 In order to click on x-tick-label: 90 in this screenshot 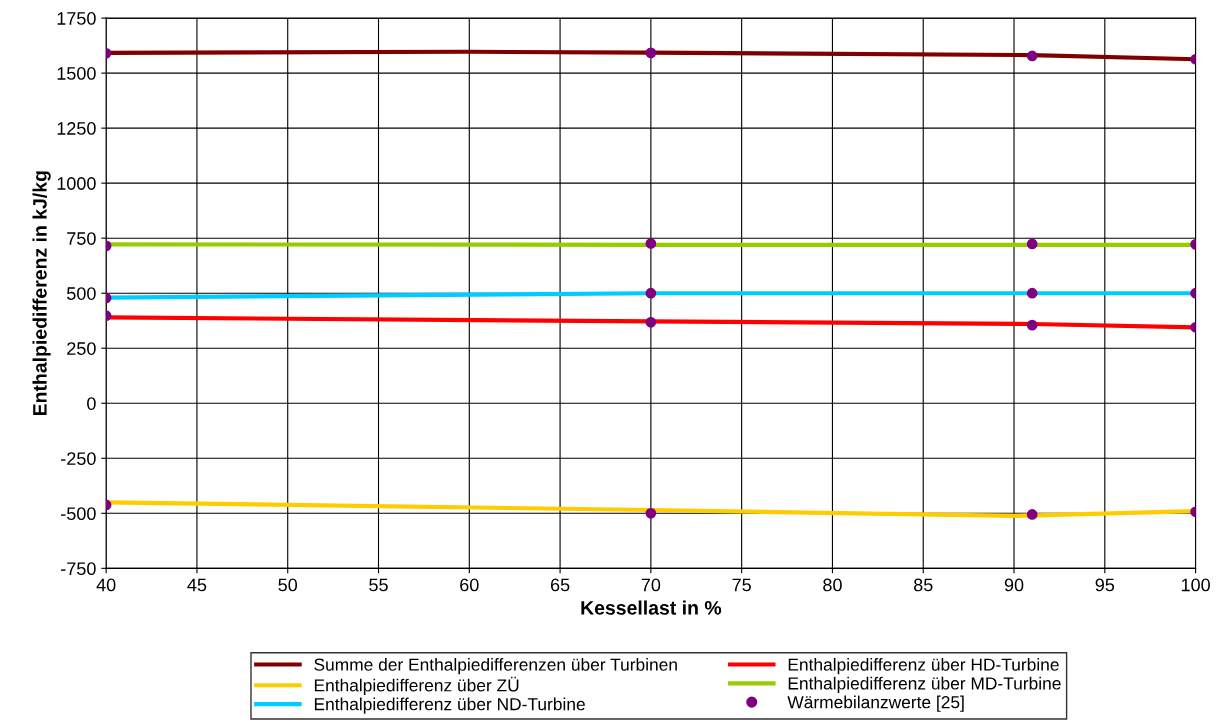, I will do `click(1014, 585)`.